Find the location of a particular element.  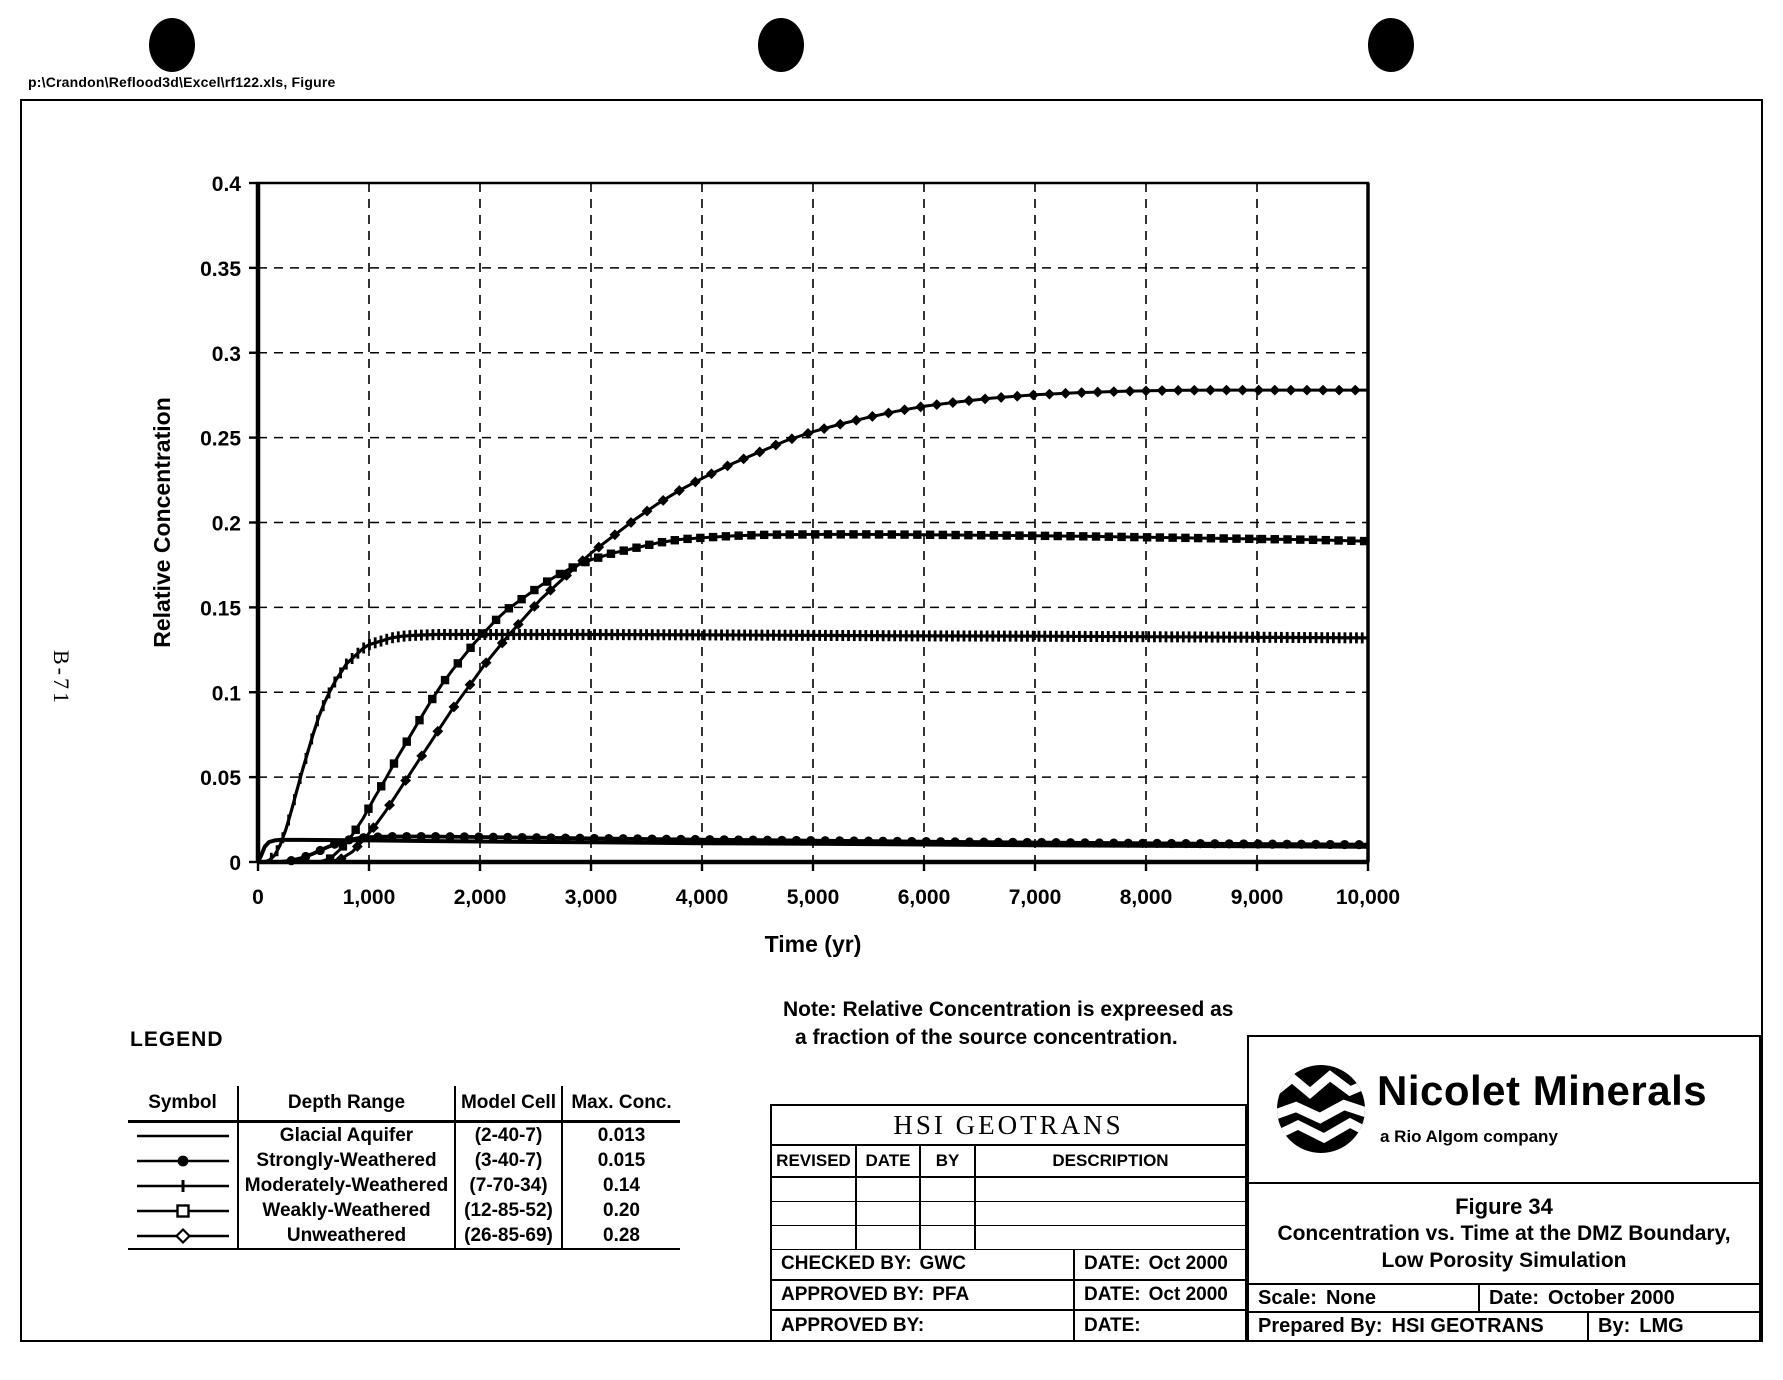

approved-by-cell: APPROVED BY: PFA is located at coordinates (923, 1295).